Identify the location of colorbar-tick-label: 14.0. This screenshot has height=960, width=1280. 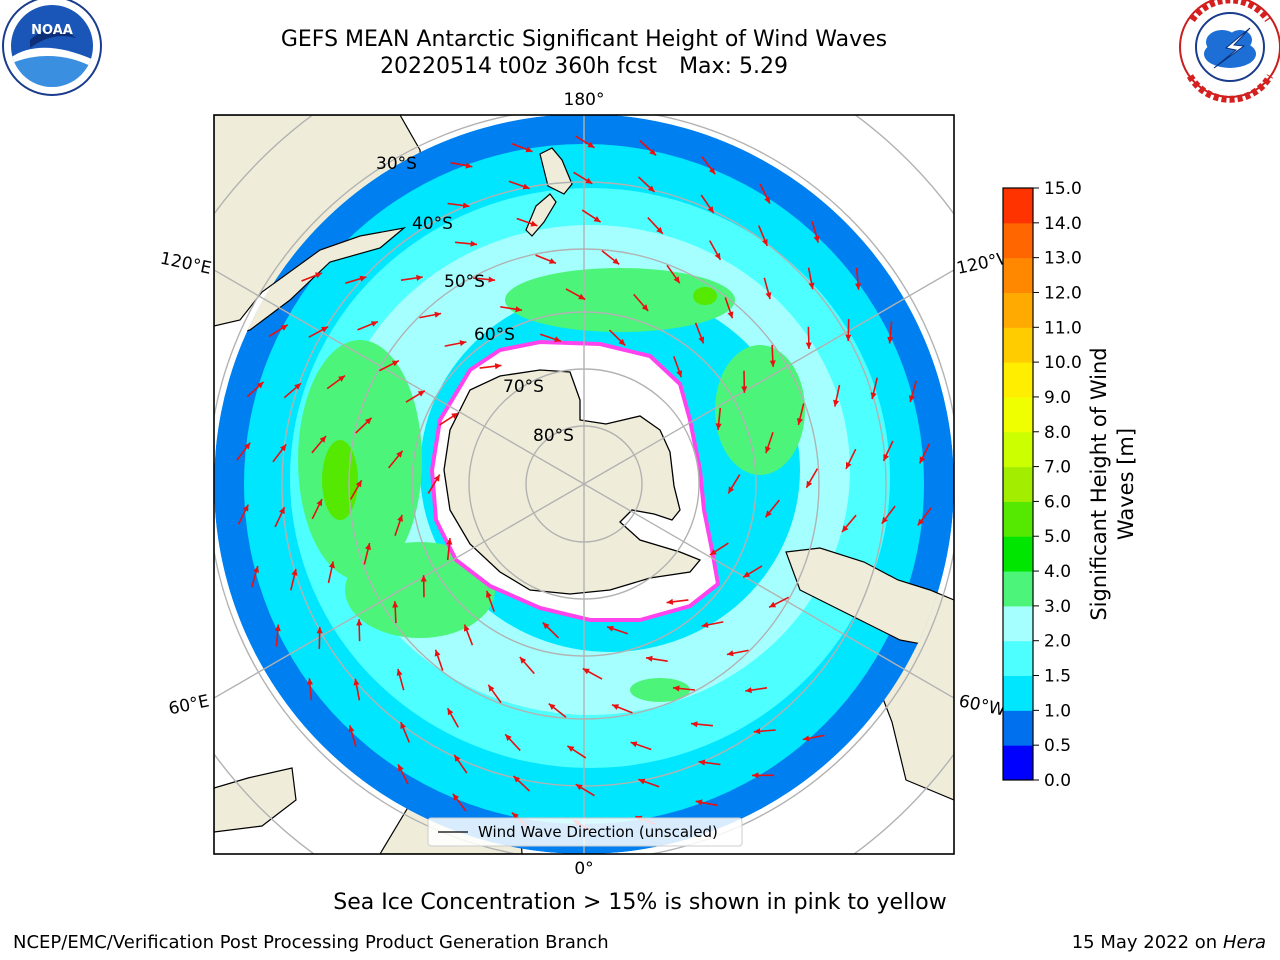
(1063, 224).